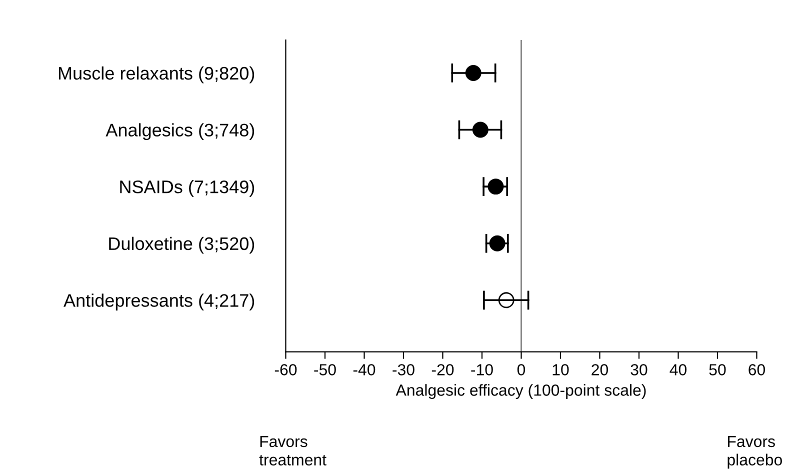 This screenshot has height=471, width=785. I want to click on y-tick-label: Muscle relaxants (9;820), so click(156, 75).